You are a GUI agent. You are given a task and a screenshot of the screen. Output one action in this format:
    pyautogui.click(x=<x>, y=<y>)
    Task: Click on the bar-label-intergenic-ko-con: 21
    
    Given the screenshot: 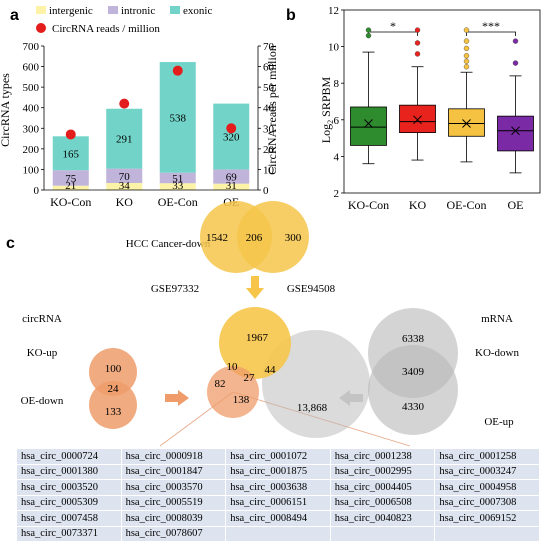 What is the action you would take?
    pyautogui.click(x=70, y=186)
    